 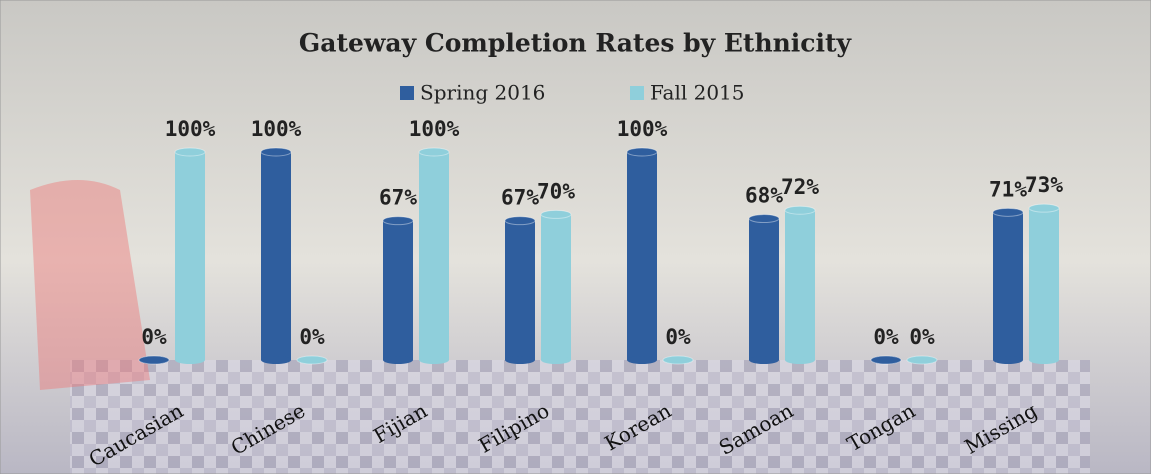 What do you see at coordinates (556, 191) in the screenshot?
I see `value-label: 70%` at bounding box center [556, 191].